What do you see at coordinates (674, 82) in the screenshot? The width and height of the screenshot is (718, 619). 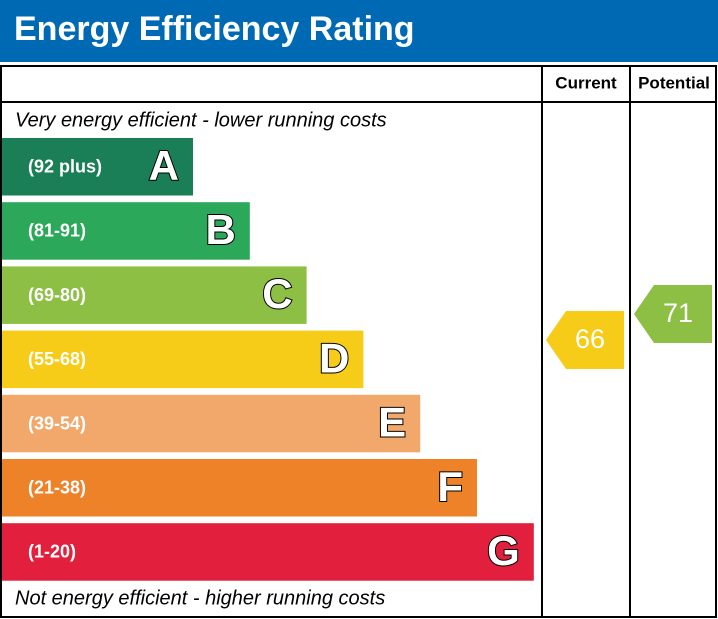 I see `potential-header: Potential` at bounding box center [674, 82].